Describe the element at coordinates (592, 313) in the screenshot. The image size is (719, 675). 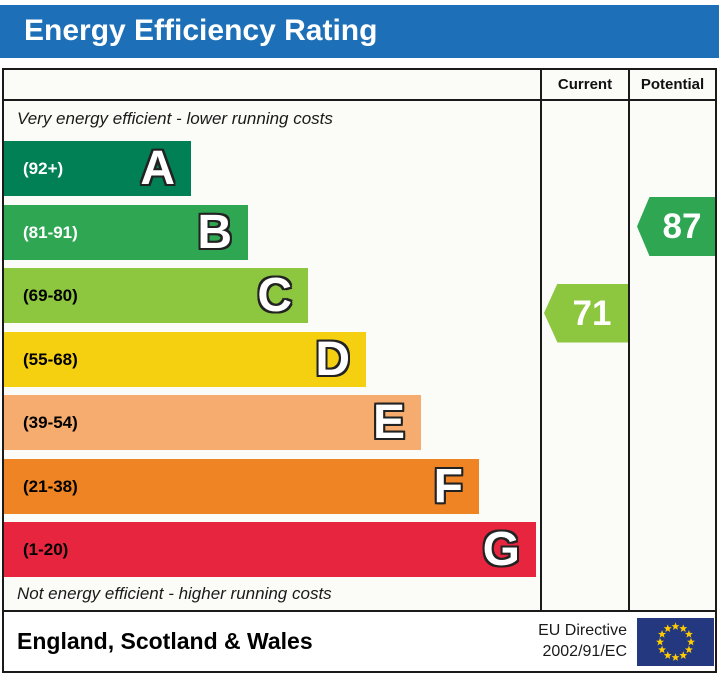
I see `current-rating-value: 71` at that location.